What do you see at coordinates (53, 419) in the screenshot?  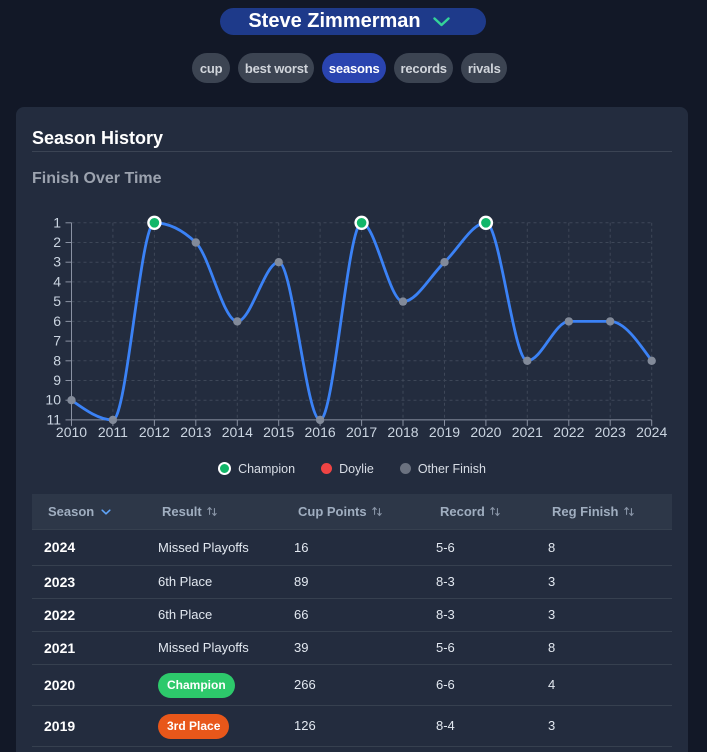 I see `svg-text: 11` at bounding box center [53, 419].